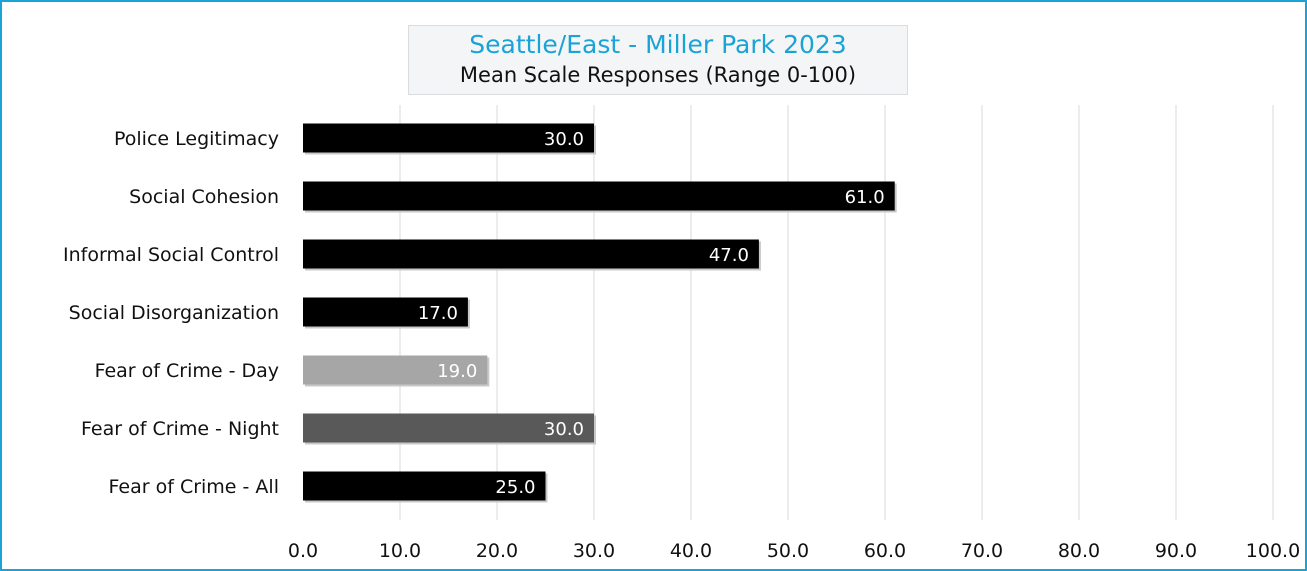 The height and width of the screenshot is (571, 1307). What do you see at coordinates (1176, 551) in the screenshot?
I see `x-tick-label: 90.0` at bounding box center [1176, 551].